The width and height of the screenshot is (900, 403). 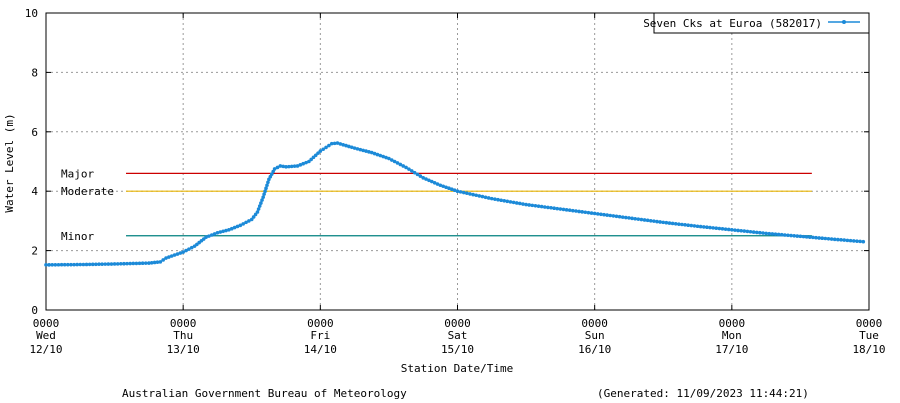 What do you see at coordinates (868, 349) in the screenshot?
I see `x-tick-date-label: 18/10` at bounding box center [868, 349].